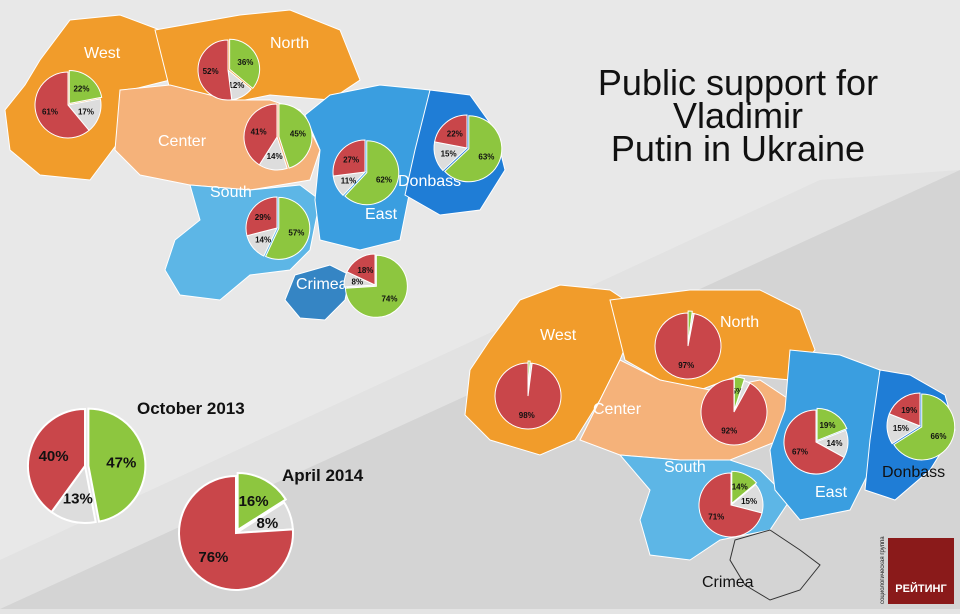 This screenshot has width=960, height=614. What do you see at coordinates (50, 112) in the screenshot?
I see `pie-label-oppose: 61%` at bounding box center [50, 112].